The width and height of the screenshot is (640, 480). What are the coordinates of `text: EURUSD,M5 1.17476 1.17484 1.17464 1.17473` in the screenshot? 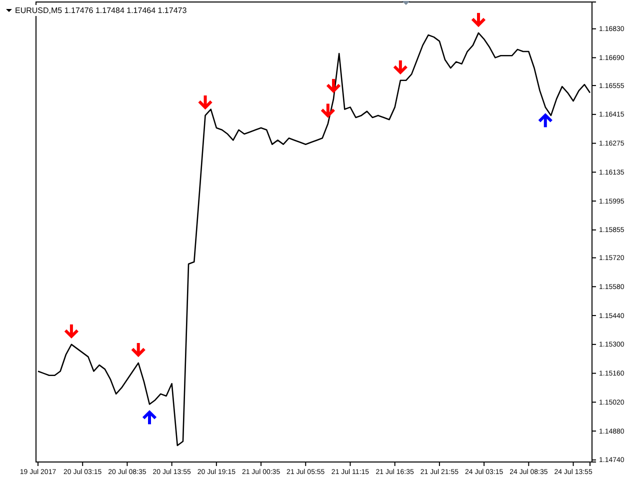 It's located at (101, 10).